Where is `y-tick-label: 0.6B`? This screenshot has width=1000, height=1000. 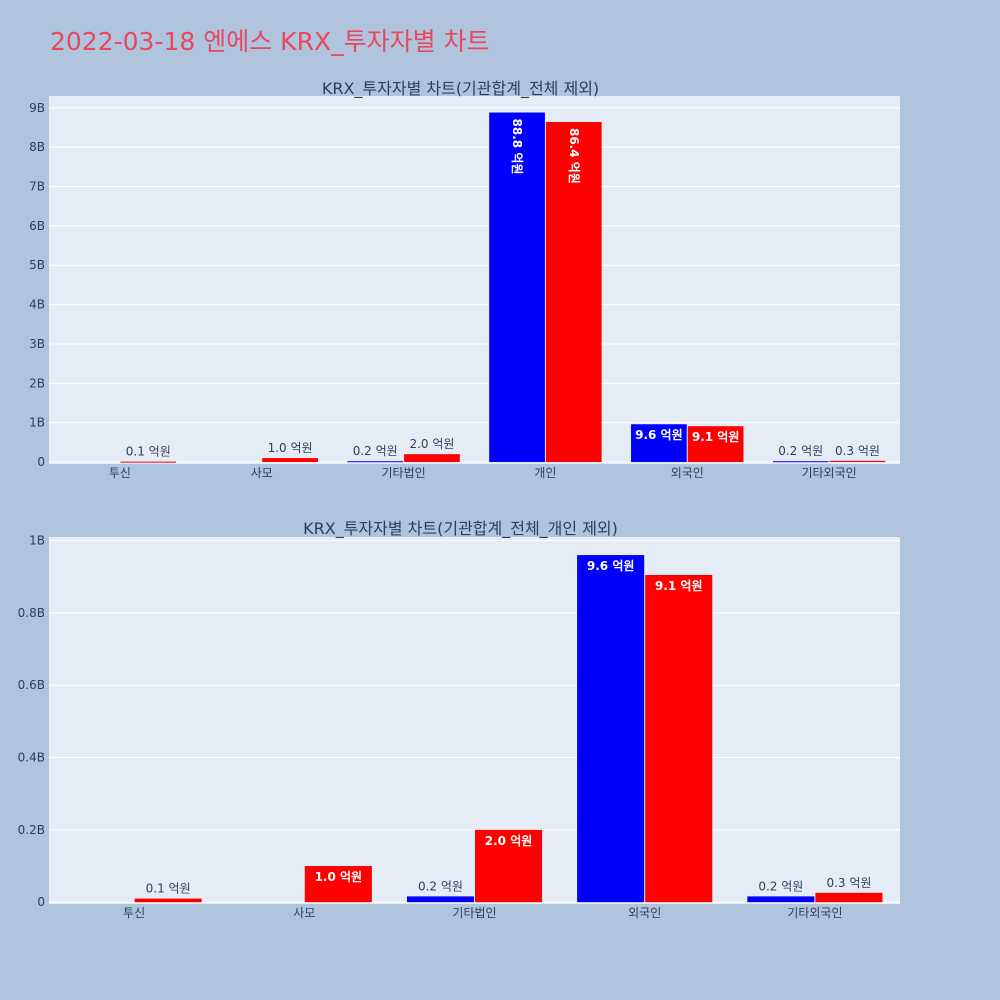 y-tick-label: 0.6B is located at coordinates (31, 685).